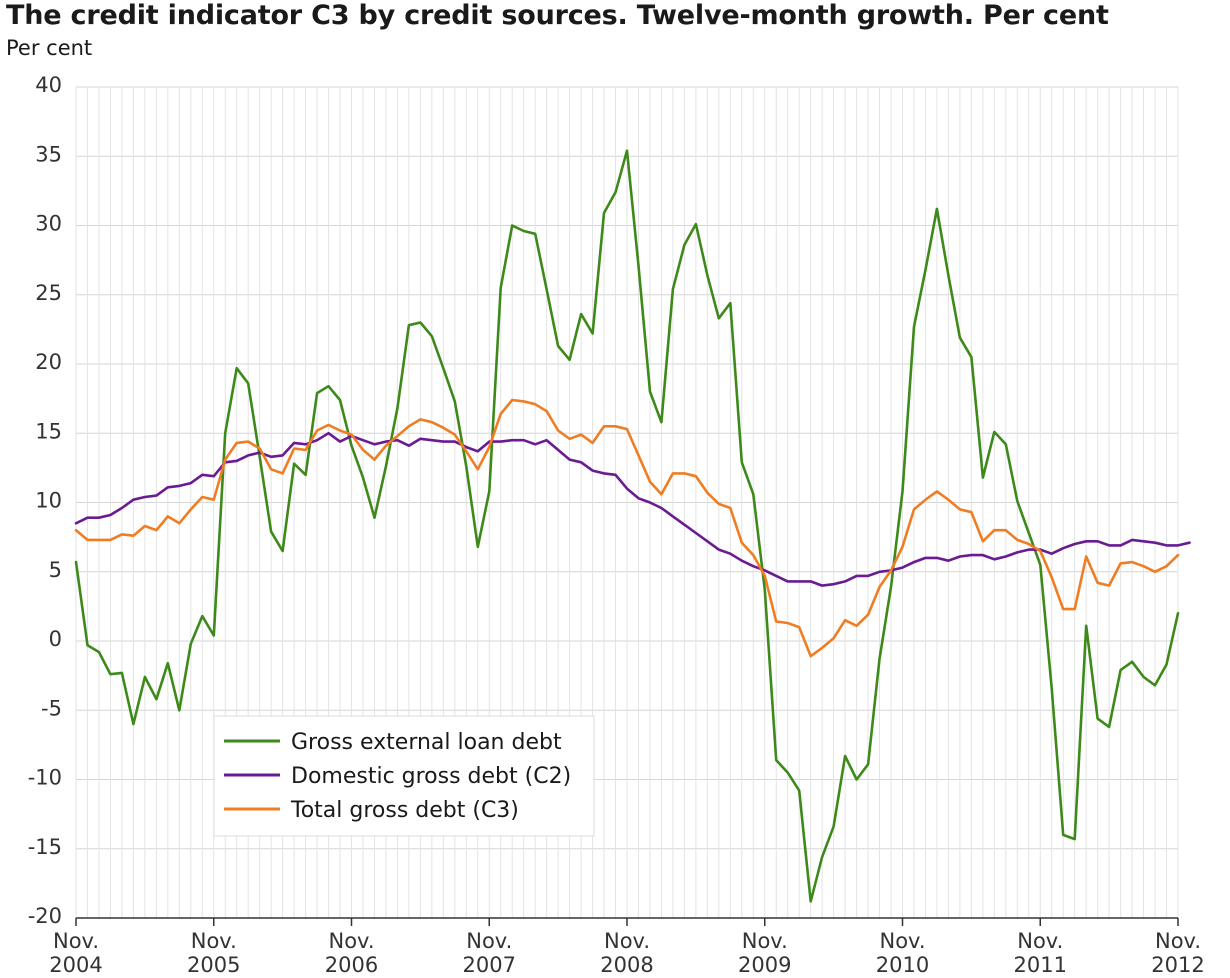  Describe the element at coordinates (45, 916) in the screenshot. I see `y-tick-label: -20` at that location.